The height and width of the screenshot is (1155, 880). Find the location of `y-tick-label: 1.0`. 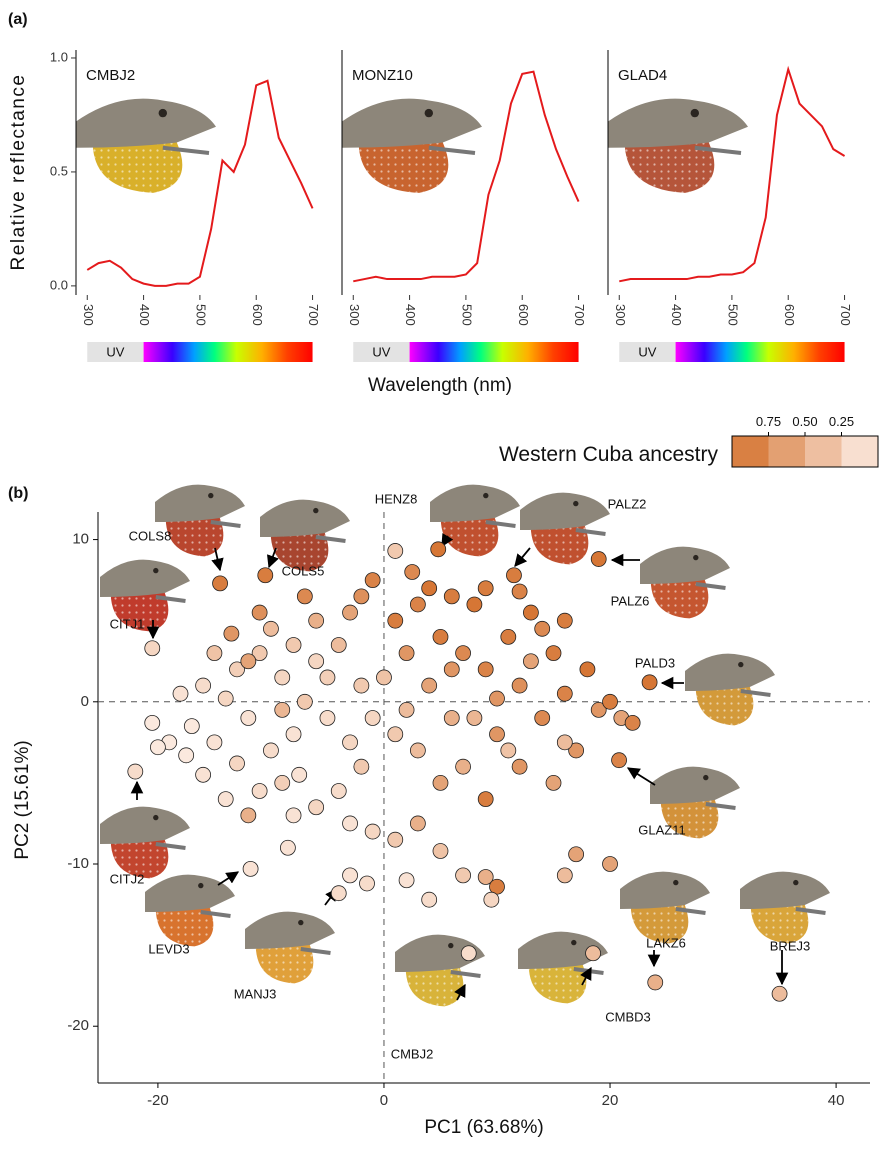

y-tick-label: 1.0 is located at coordinates (59, 56).